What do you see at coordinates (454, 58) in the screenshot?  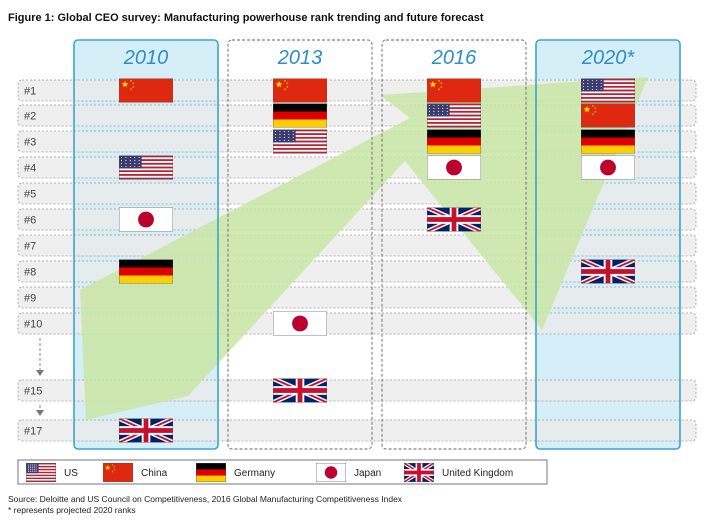 I see `year-header: 2016` at bounding box center [454, 58].